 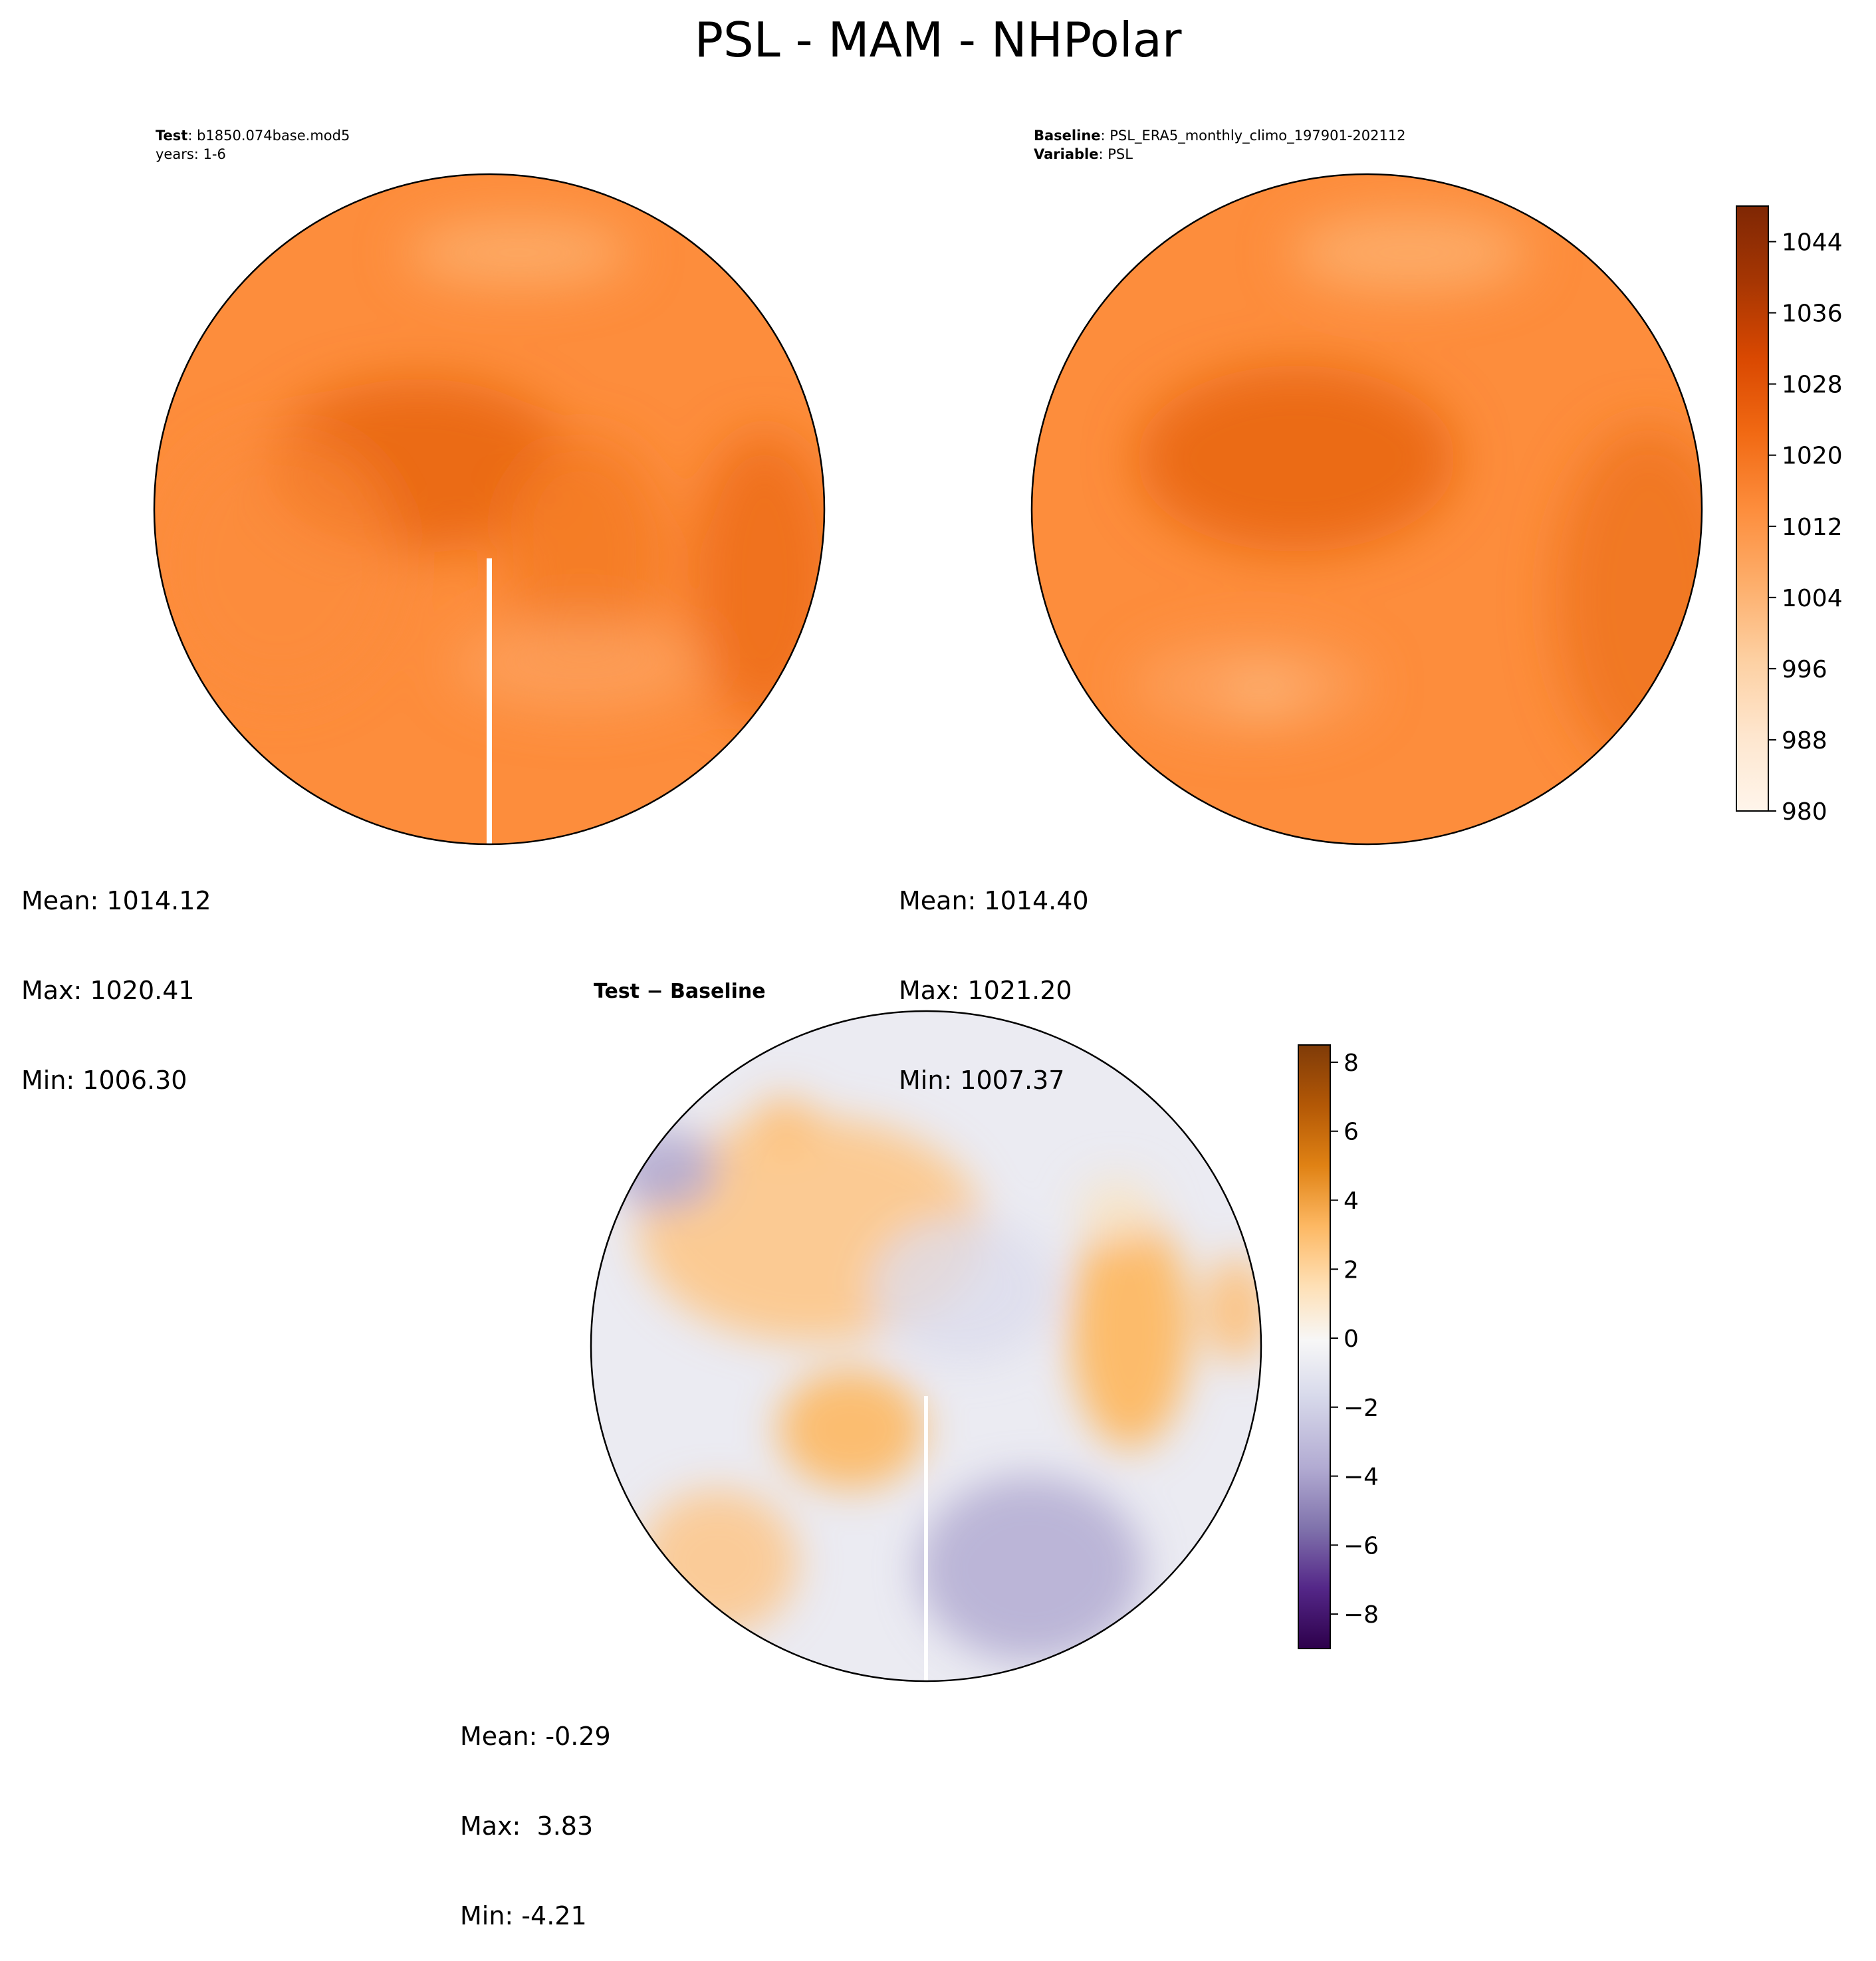 What do you see at coordinates (108, 990) in the screenshot?
I see `test-max: Max: 1020.41` at bounding box center [108, 990].